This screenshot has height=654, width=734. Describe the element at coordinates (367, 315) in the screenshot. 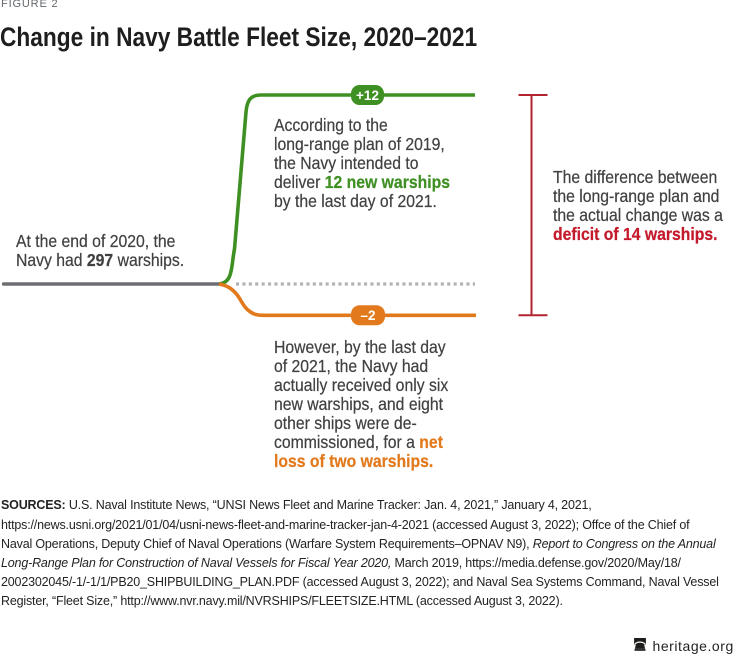

I see `svg-text: –2` at that location.